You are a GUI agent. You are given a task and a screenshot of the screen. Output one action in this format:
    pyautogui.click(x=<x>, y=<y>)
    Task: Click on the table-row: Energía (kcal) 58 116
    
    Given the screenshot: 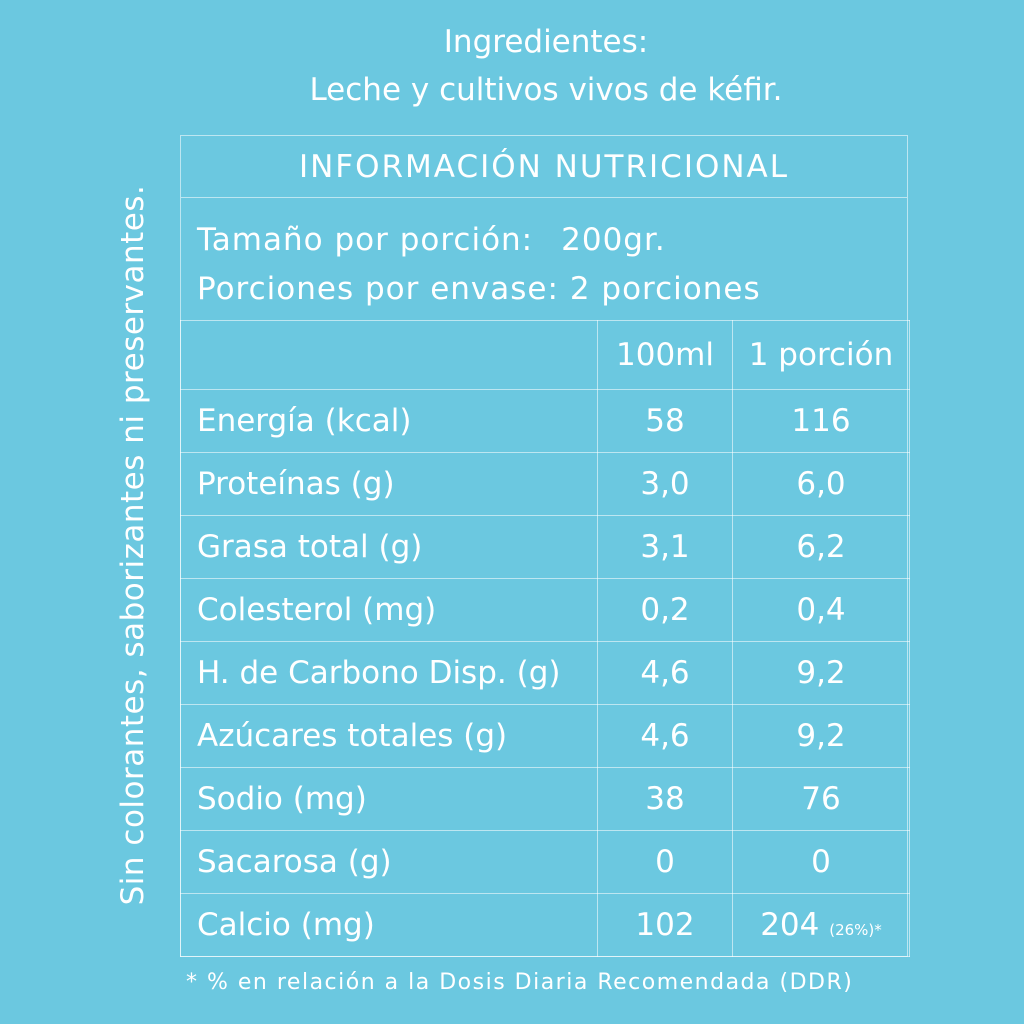 What is the action you would take?
    pyautogui.click(x=545, y=421)
    